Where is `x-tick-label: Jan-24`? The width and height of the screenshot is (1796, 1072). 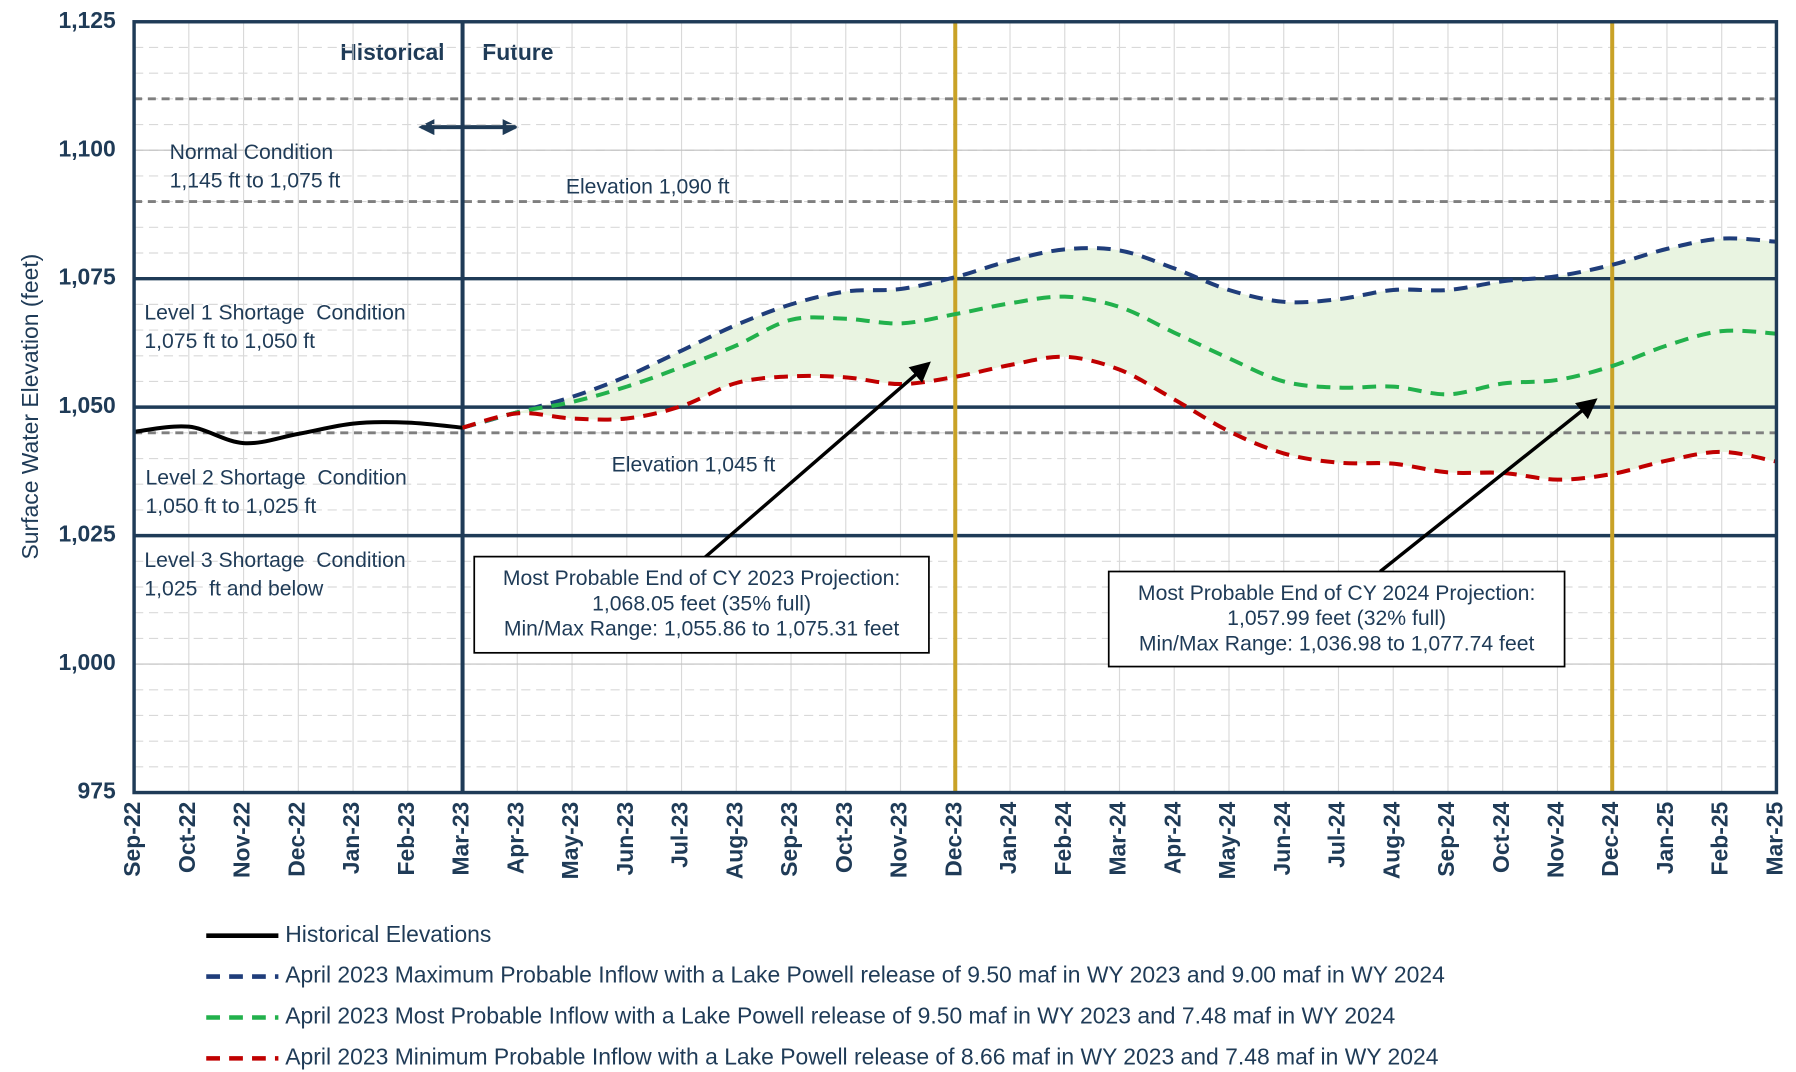
x-tick-label: Jan-24 is located at coordinates (1008, 837).